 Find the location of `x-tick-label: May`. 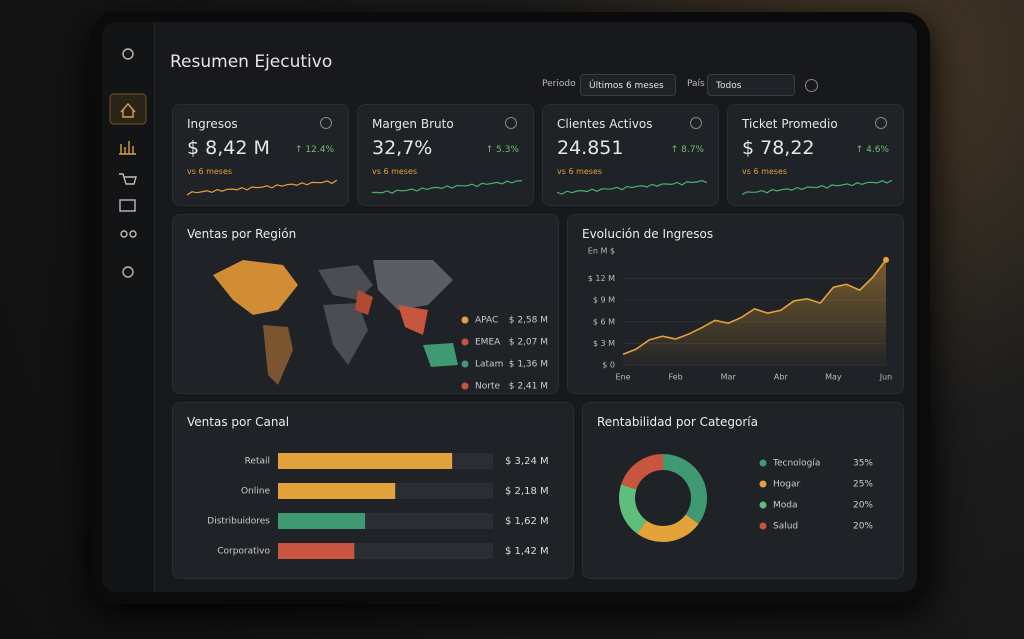

x-tick-label: May is located at coordinates (833, 377).